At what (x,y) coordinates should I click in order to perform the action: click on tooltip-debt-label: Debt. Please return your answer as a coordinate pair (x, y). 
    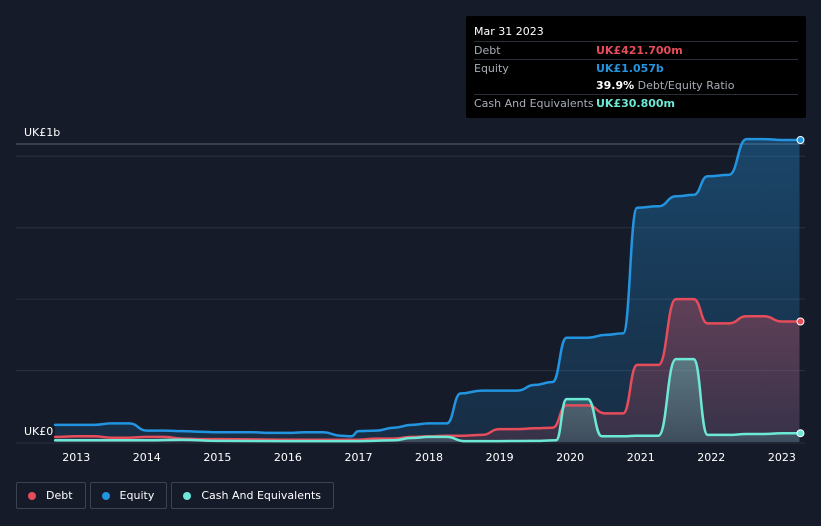
    Looking at the image, I should click on (487, 50).